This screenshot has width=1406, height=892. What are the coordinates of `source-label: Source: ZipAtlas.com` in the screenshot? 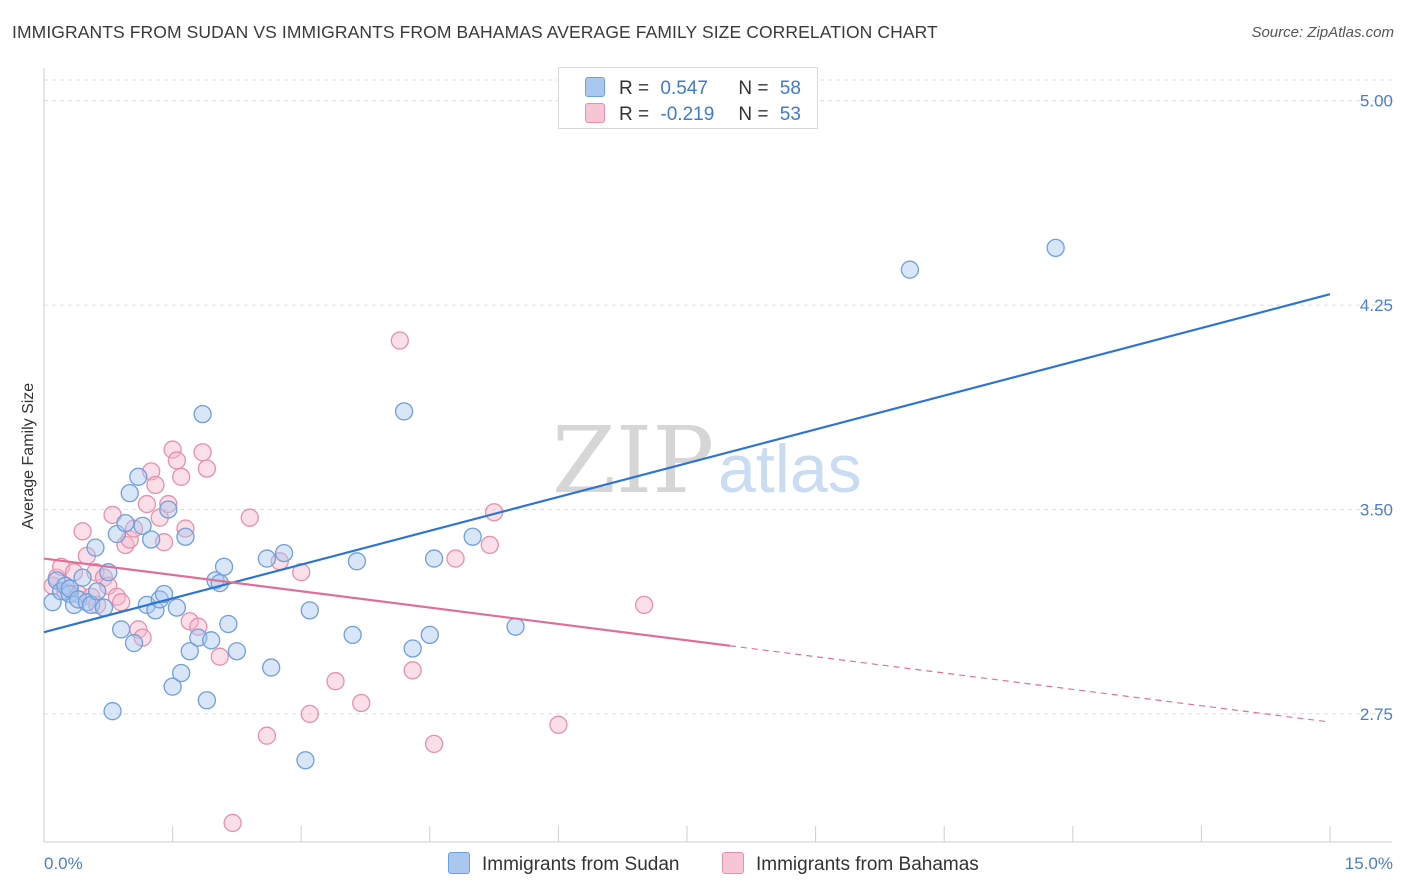 It's located at (1322, 32).